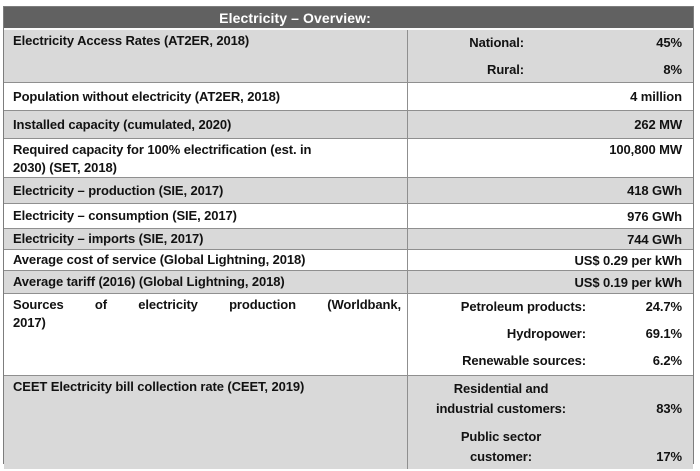 This screenshot has height=471, width=700. Describe the element at coordinates (549, 70) in the screenshot. I see `entry-rural: Rural: 8%` at that location.